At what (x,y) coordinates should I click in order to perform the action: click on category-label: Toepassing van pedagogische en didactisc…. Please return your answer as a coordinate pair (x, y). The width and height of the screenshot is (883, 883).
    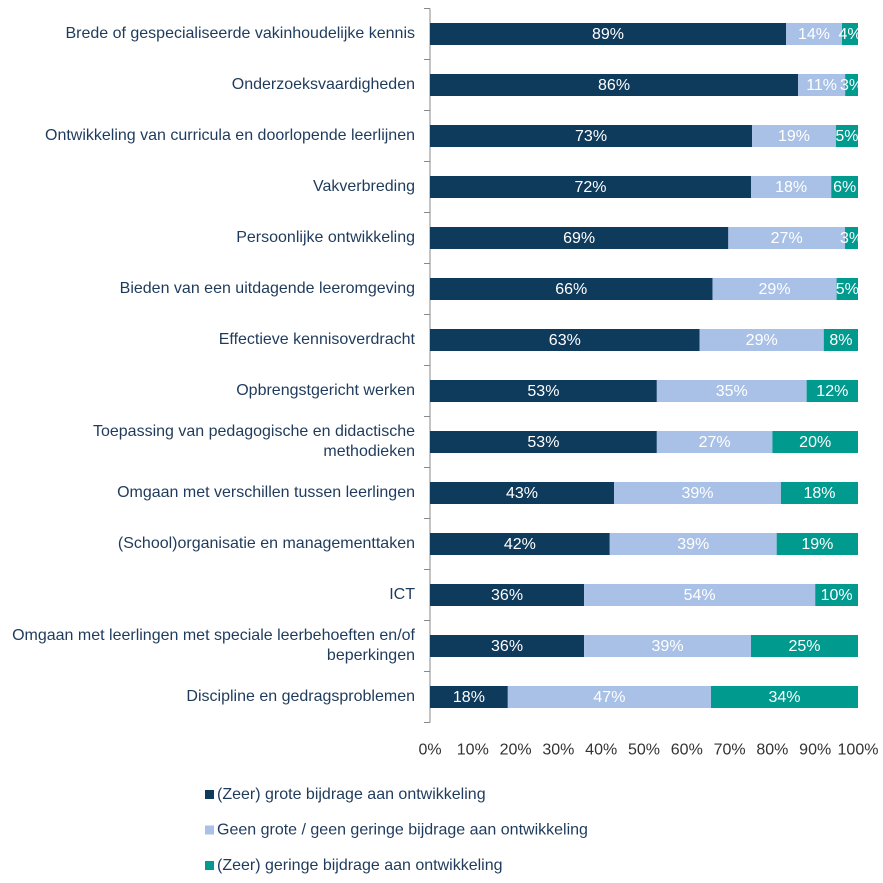
    Looking at the image, I should click on (253, 441).